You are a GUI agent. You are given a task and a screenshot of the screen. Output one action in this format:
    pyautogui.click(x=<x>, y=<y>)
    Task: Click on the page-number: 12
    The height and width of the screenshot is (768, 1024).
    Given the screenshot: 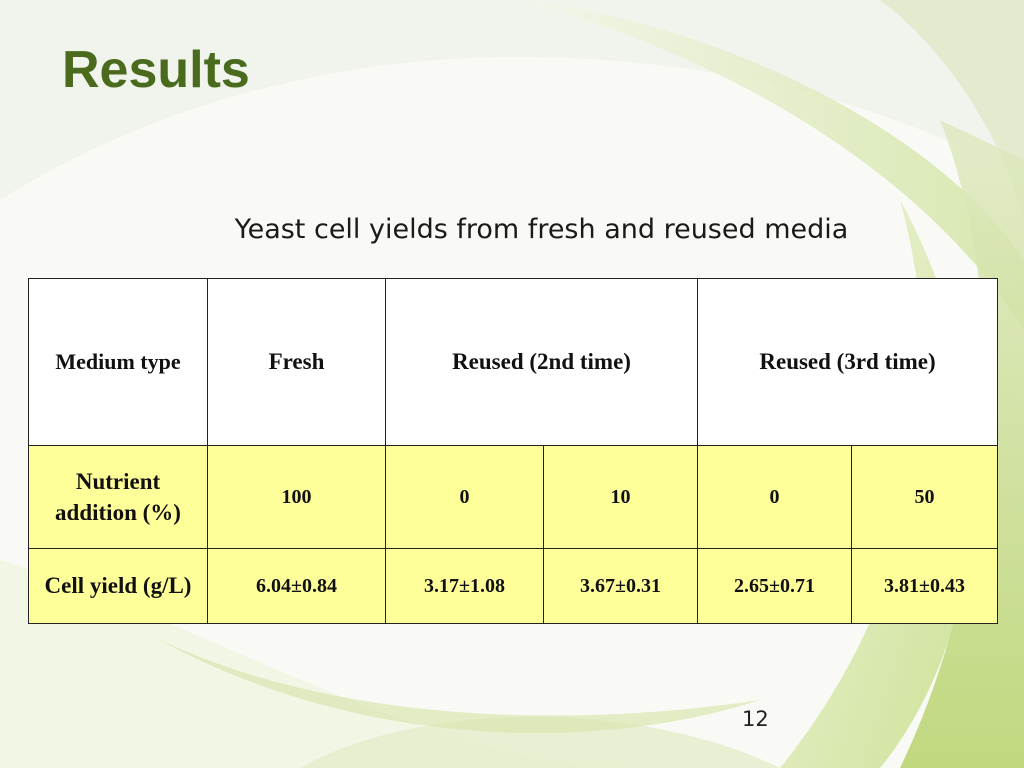 What is the action you would take?
    pyautogui.click(x=755, y=719)
    